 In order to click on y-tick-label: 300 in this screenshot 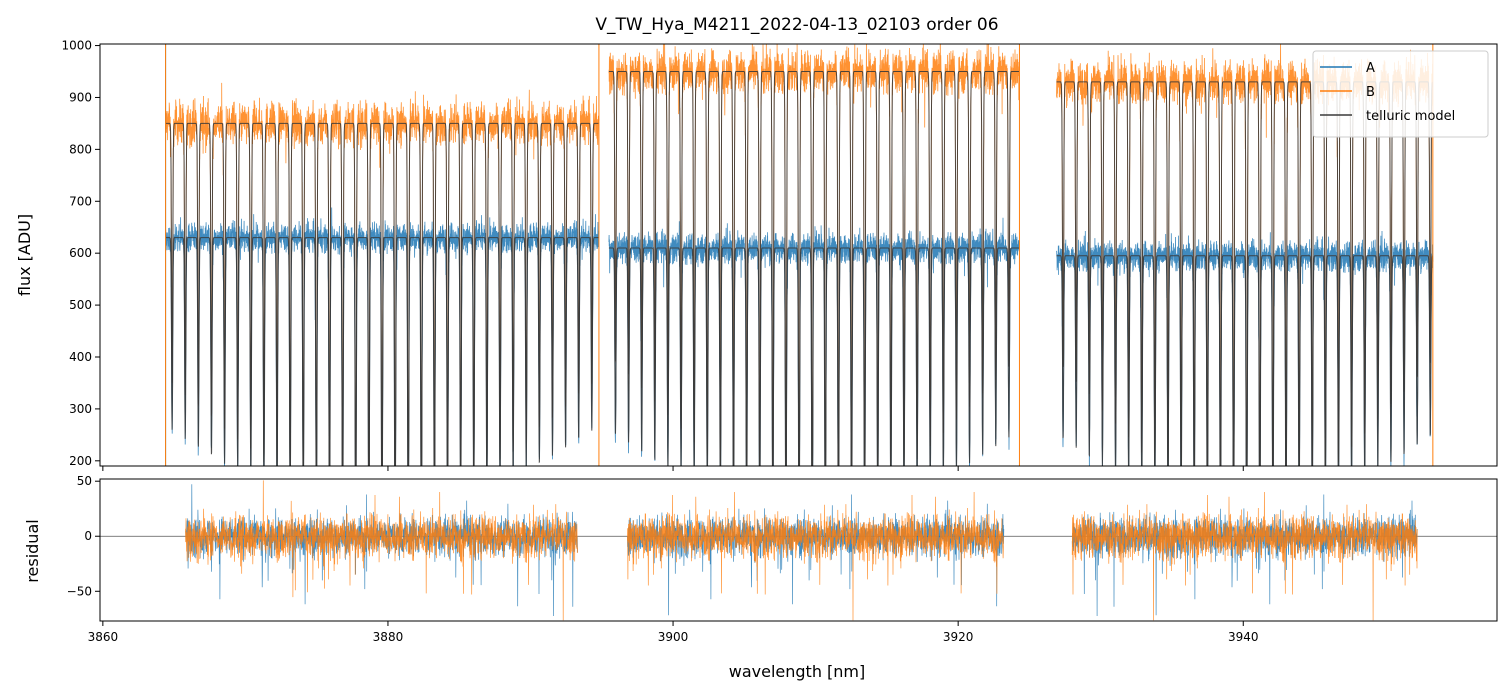, I will do `click(80, 409)`.